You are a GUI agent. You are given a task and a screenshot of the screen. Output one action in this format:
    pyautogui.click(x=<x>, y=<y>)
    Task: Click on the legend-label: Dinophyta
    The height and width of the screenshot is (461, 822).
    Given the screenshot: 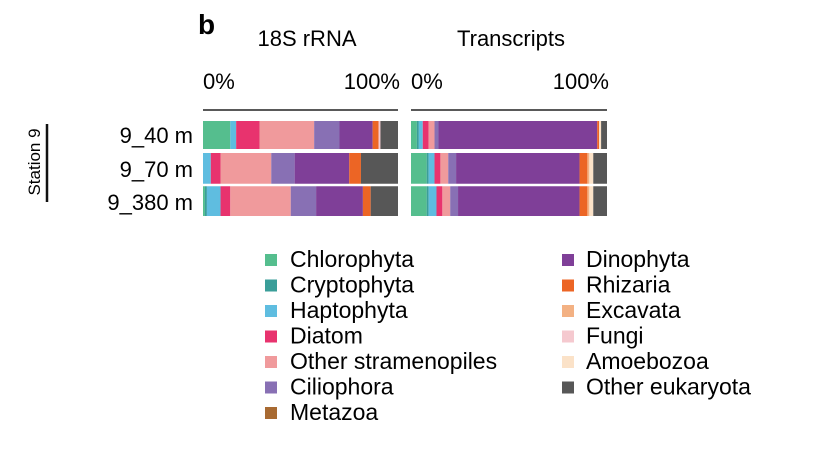 What is the action you would take?
    pyautogui.click(x=638, y=259)
    